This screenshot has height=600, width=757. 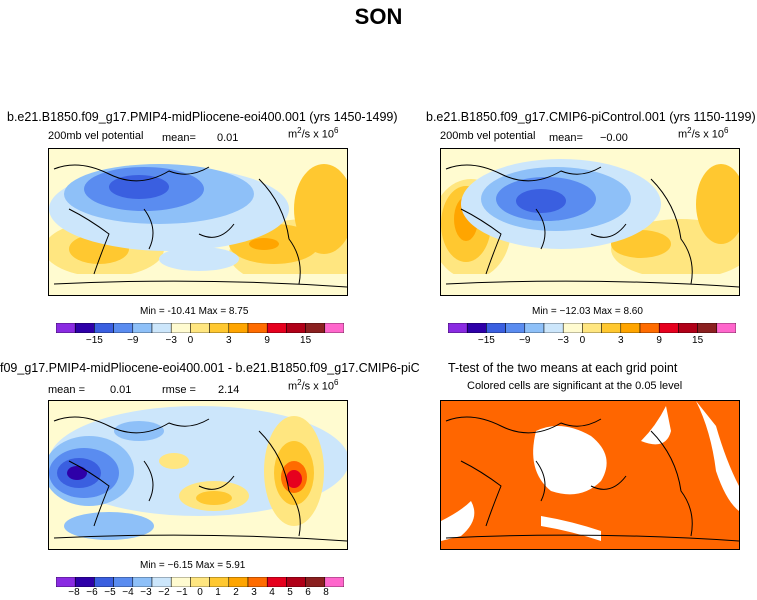 I want to click on panel-1-colorbar, so click(x=200, y=328).